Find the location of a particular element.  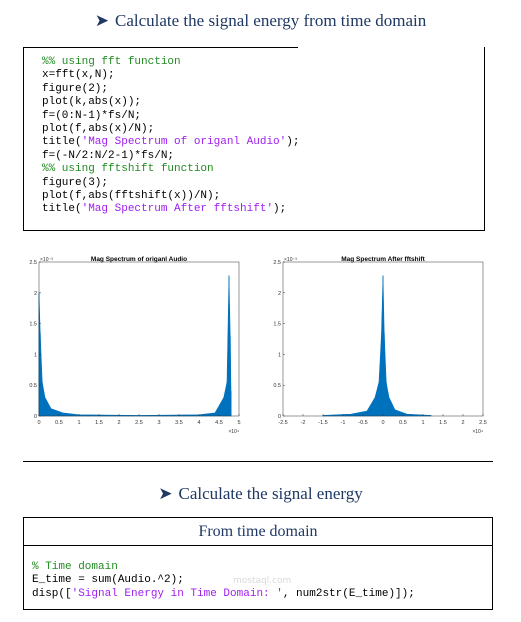

section-heading-2: ➤ Calculate the signal energy is located at coordinates (260, 494).